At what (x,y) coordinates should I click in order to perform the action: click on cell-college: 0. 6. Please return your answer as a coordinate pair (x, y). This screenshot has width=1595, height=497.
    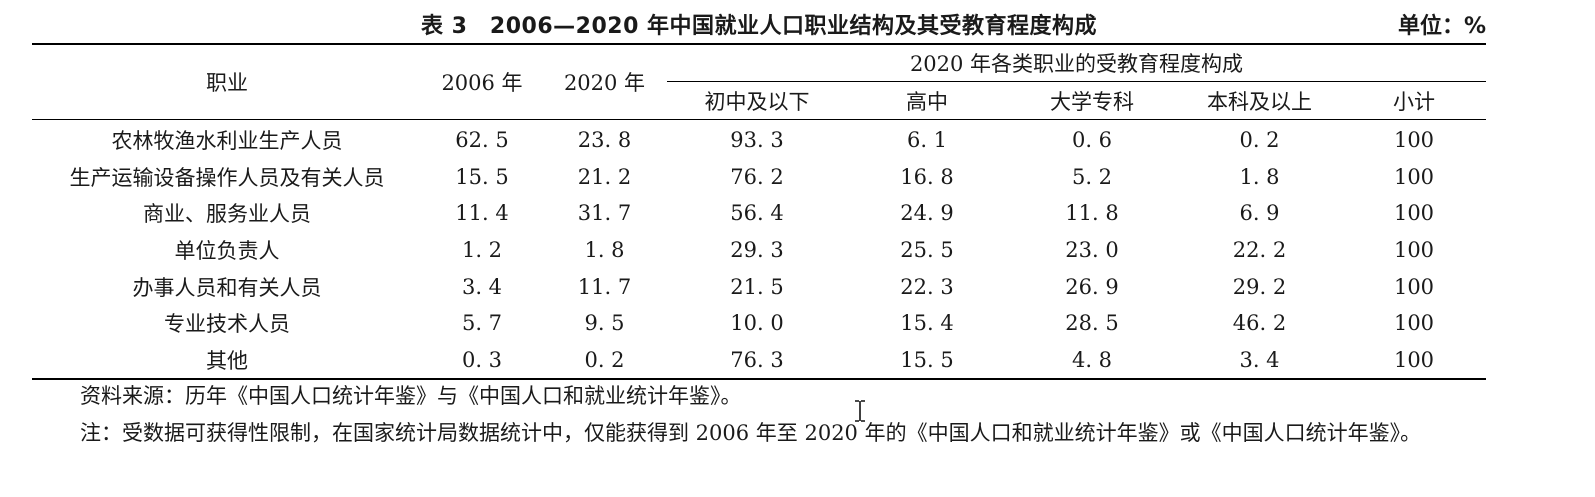
    Looking at the image, I should click on (1092, 140).